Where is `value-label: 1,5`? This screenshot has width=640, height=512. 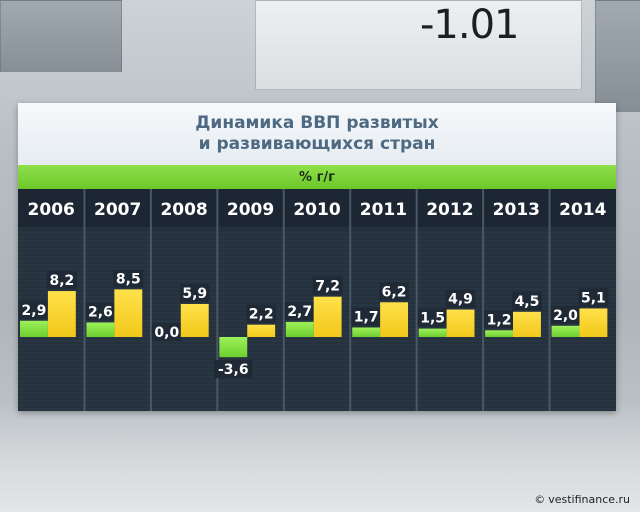 value-label: 1,5 is located at coordinates (432, 319).